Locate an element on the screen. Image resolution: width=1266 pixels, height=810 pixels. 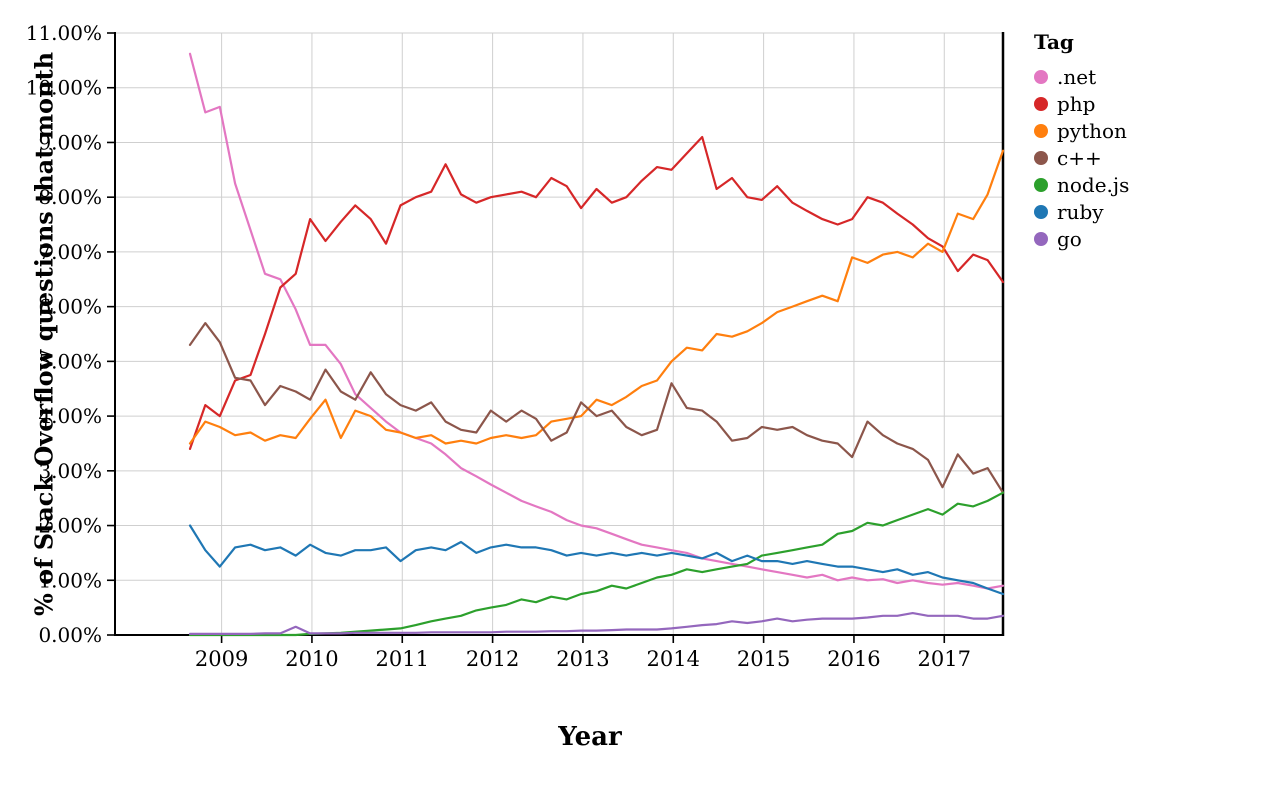
y-tick-label: 7.00% is located at coordinates (70, 252).